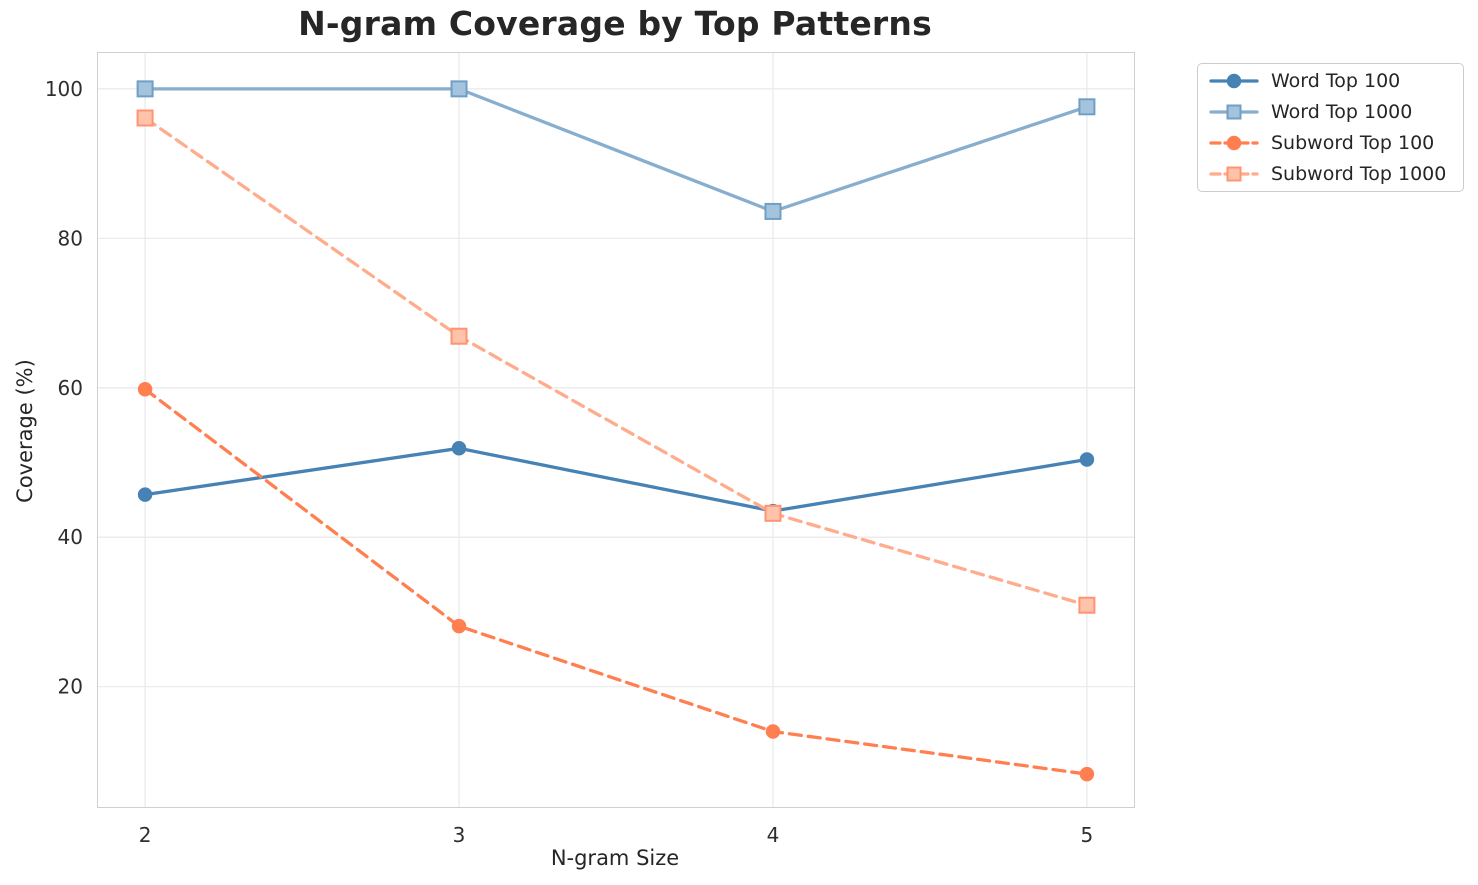 This screenshot has height=885, width=1478. What do you see at coordinates (773, 211) in the screenshot?
I see `point-word-top-1000-x4` at bounding box center [773, 211].